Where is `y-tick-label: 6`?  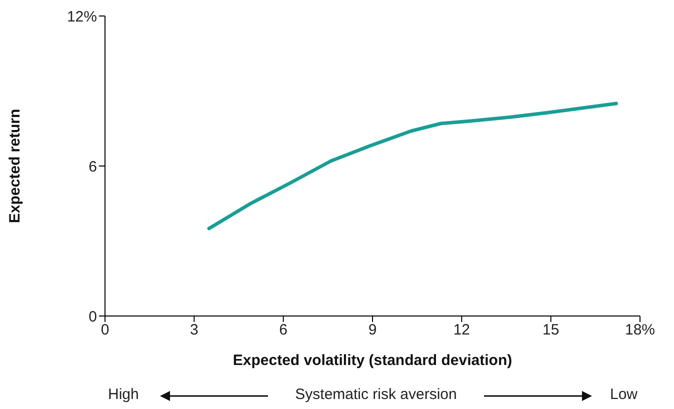
y-tick-label: 6 is located at coordinates (92, 167).